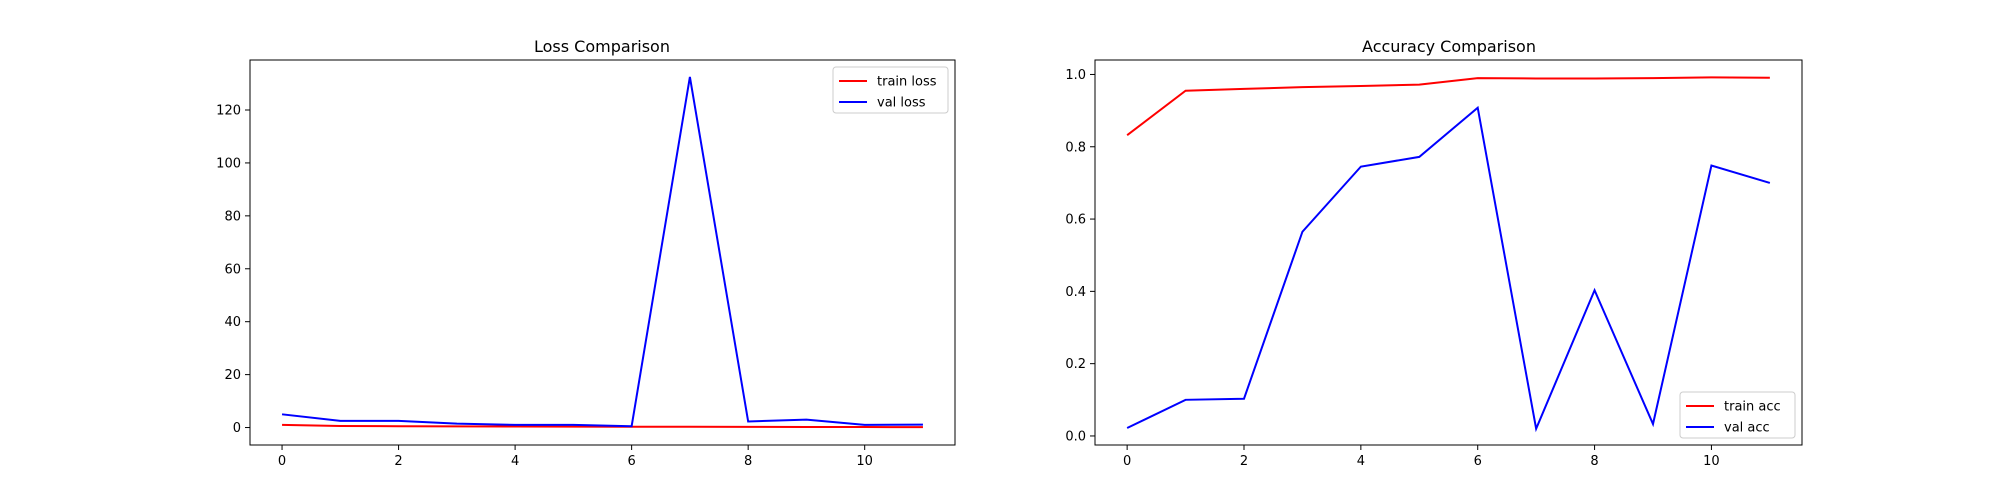 The image size is (2000, 504). What do you see at coordinates (232, 375) in the screenshot?
I see `y-tick-label: 20` at bounding box center [232, 375].